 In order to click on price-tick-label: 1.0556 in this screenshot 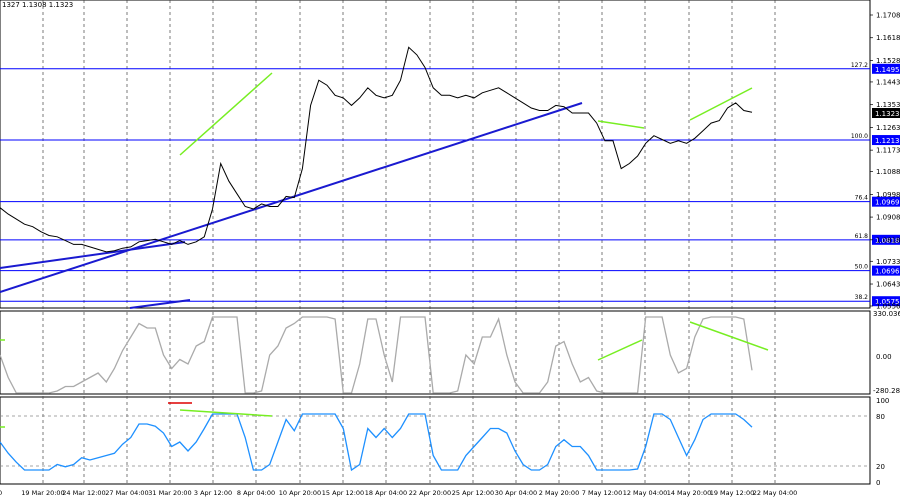, I will do `click(888, 307)`.